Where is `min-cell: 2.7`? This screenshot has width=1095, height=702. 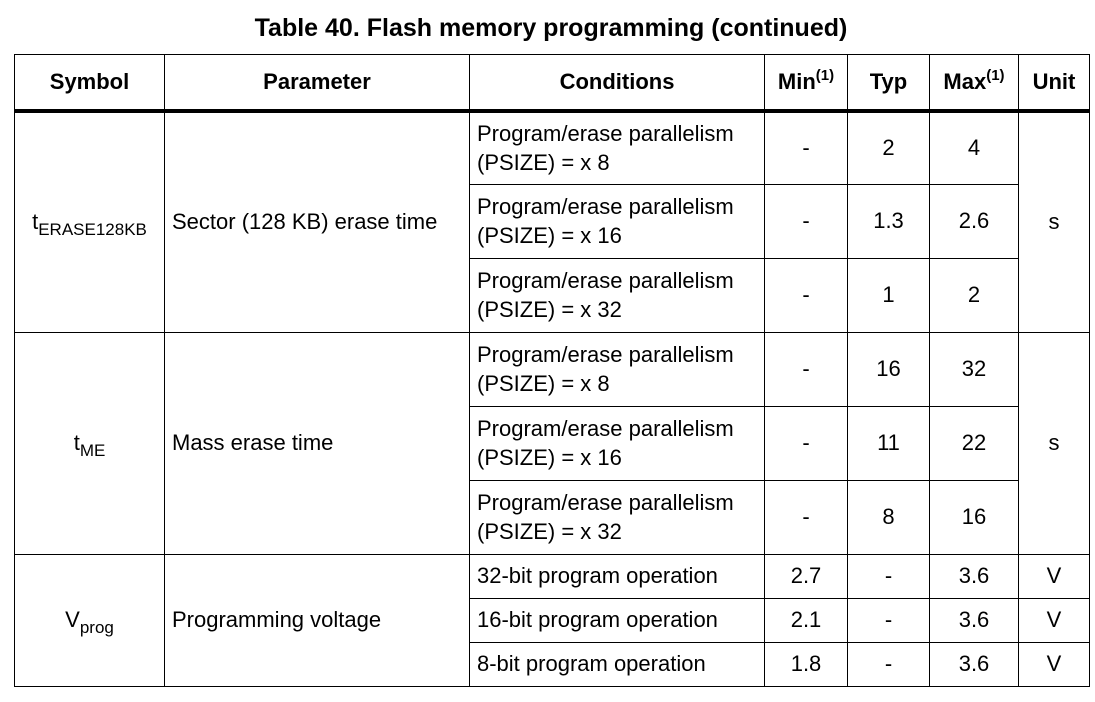 min-cell: 2.7 is located at coordinates (806, 576).